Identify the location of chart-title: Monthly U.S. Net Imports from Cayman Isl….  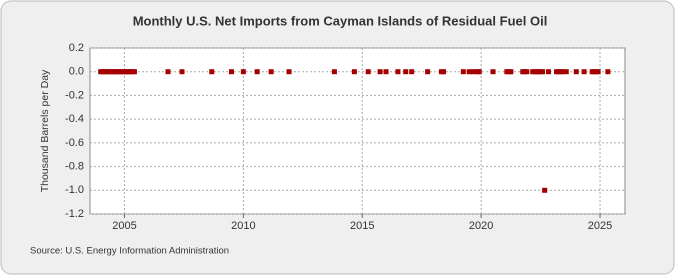
(340, 20).